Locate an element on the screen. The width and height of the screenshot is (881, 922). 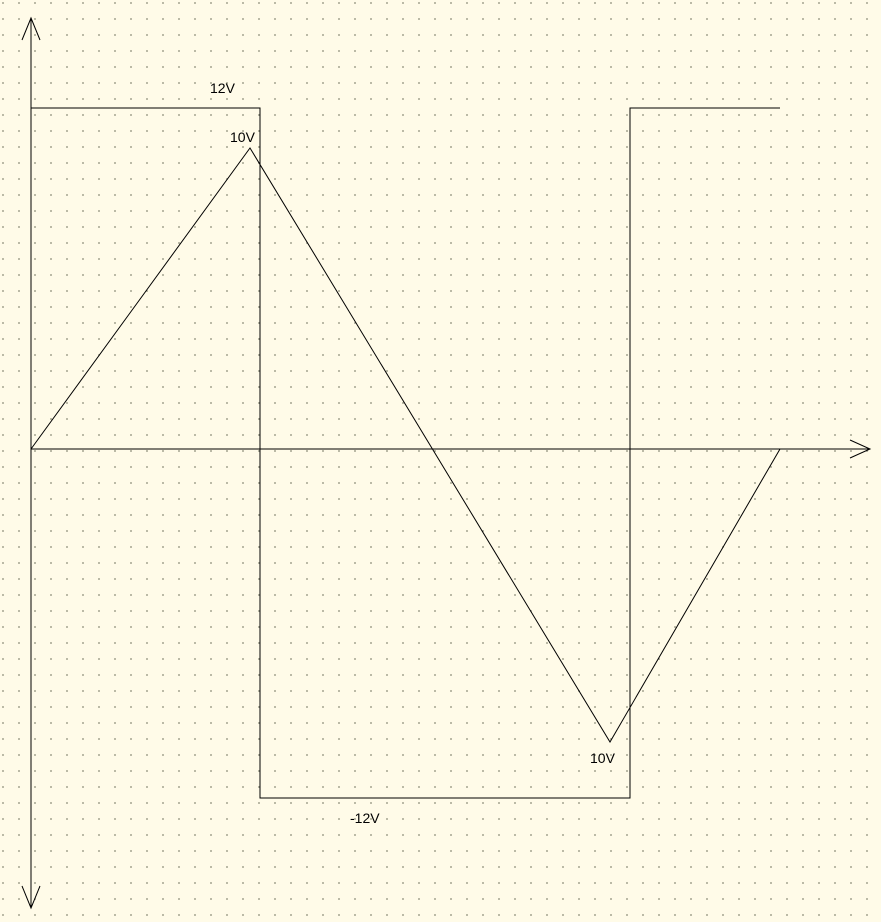
vertical-axis-bottom-arrow-icon is located at coordinates (31, 897).